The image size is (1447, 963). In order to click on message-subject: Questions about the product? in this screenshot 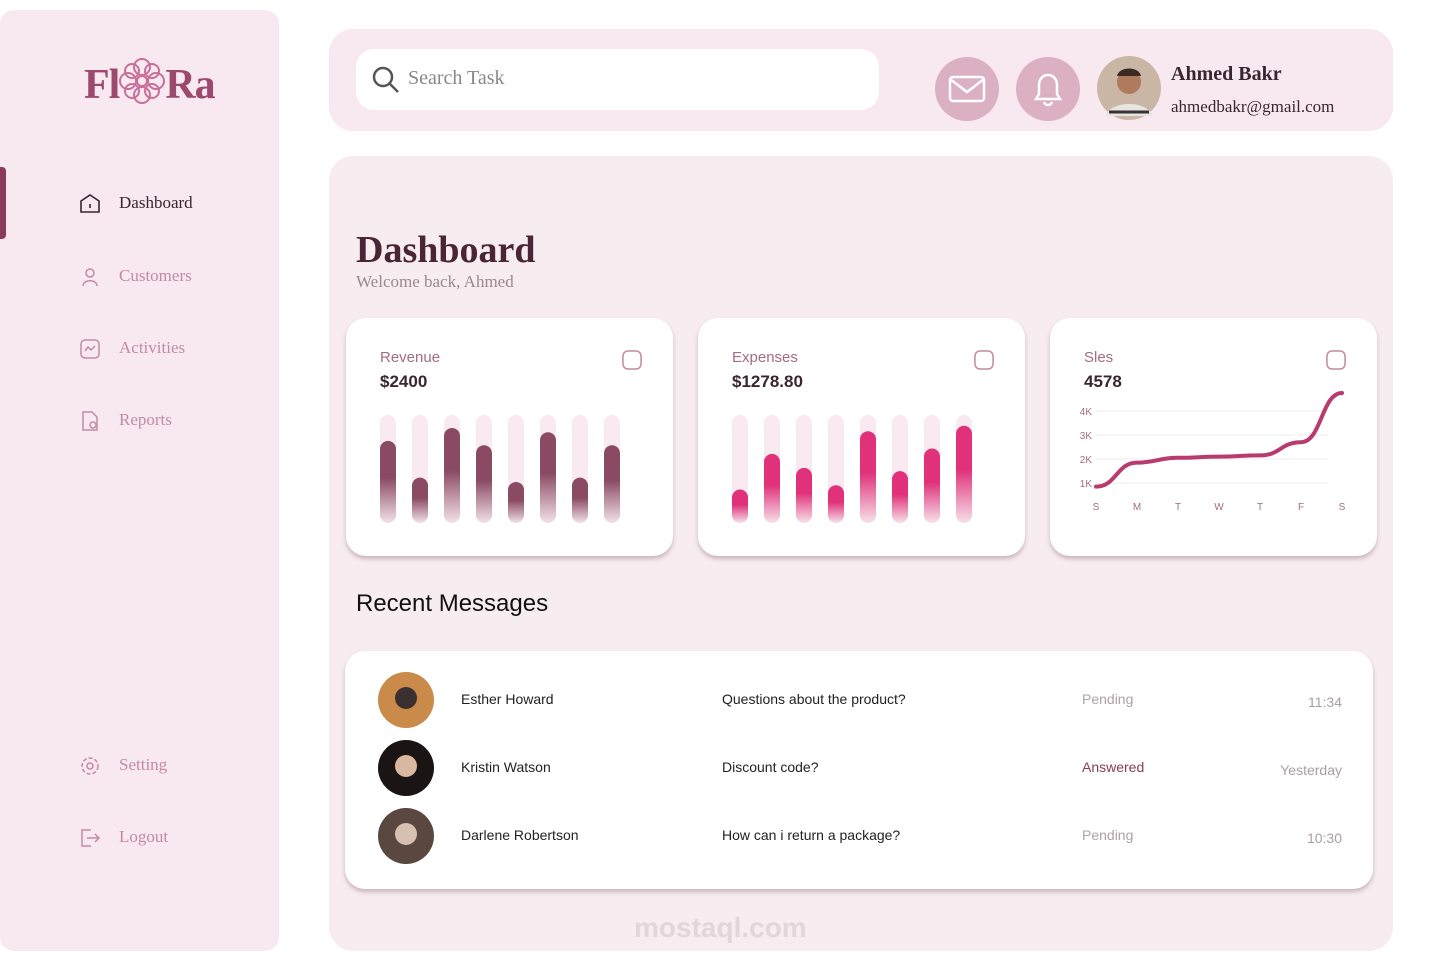, I will do `click(814, 699)`.